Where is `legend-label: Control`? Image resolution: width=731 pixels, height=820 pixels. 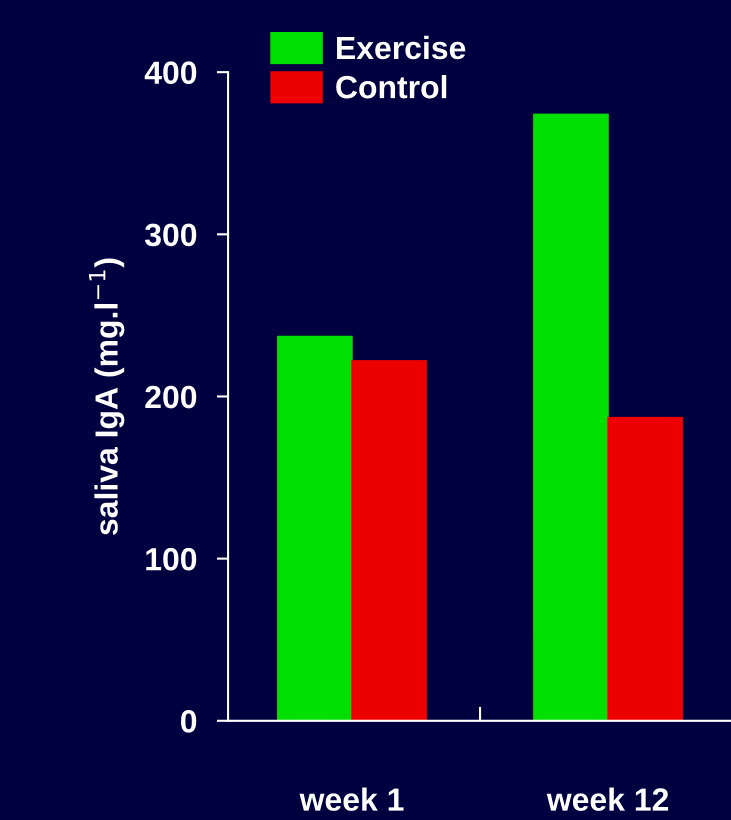 legend-label: Control is located at coordinates (391, 86).